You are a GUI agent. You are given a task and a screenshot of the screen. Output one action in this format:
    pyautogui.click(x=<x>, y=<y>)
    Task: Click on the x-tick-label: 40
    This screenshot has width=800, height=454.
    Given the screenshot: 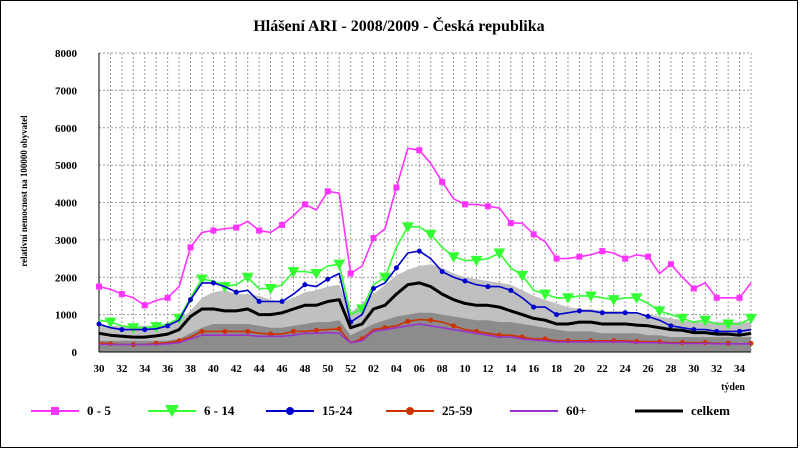 What is the action you would take?
    pyautogui.click(x=214, y=369)
    